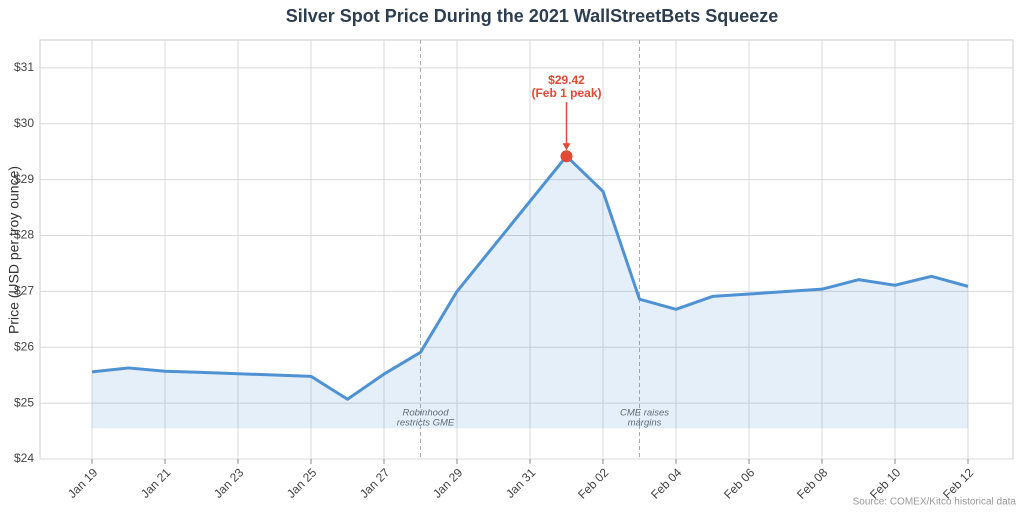 The image size is (1024, 514). What do you see at coordinates (24, 346) in the screenshot?
I see `y-tick-label: $26` at bounding box center [24, 346].